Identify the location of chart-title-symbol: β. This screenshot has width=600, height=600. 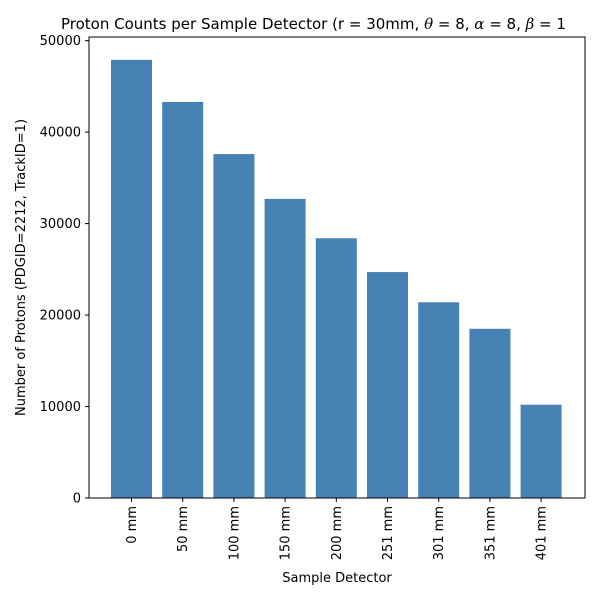
(530, 24).